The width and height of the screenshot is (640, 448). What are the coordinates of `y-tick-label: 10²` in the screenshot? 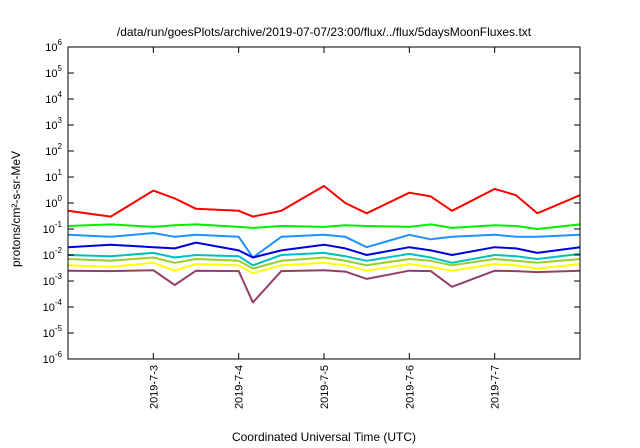 It's located at (53, 150).